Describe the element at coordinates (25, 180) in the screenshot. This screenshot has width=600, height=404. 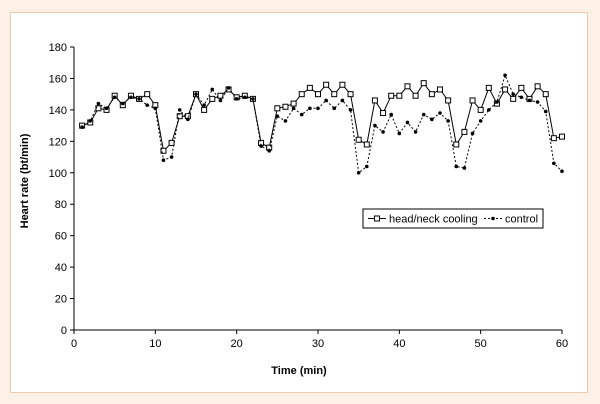
I see `y-axis-title: Heart rate (bt/min)` at that location.